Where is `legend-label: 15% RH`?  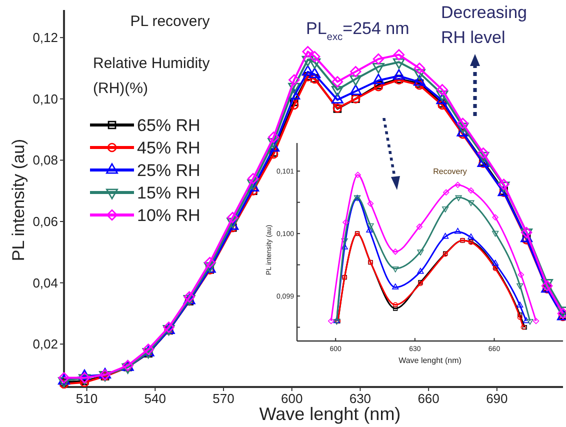
legend-label: 15% RH is located at coordinates (168, 192).